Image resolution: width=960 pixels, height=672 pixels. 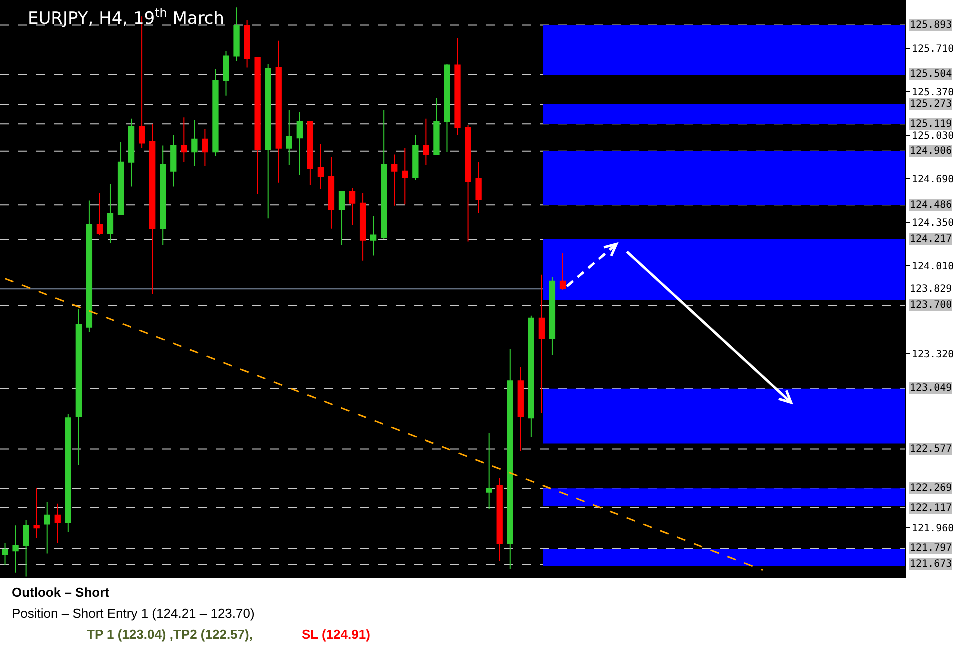 I want to click on ref-line-label: 122.577, so click(x=931, y=449).